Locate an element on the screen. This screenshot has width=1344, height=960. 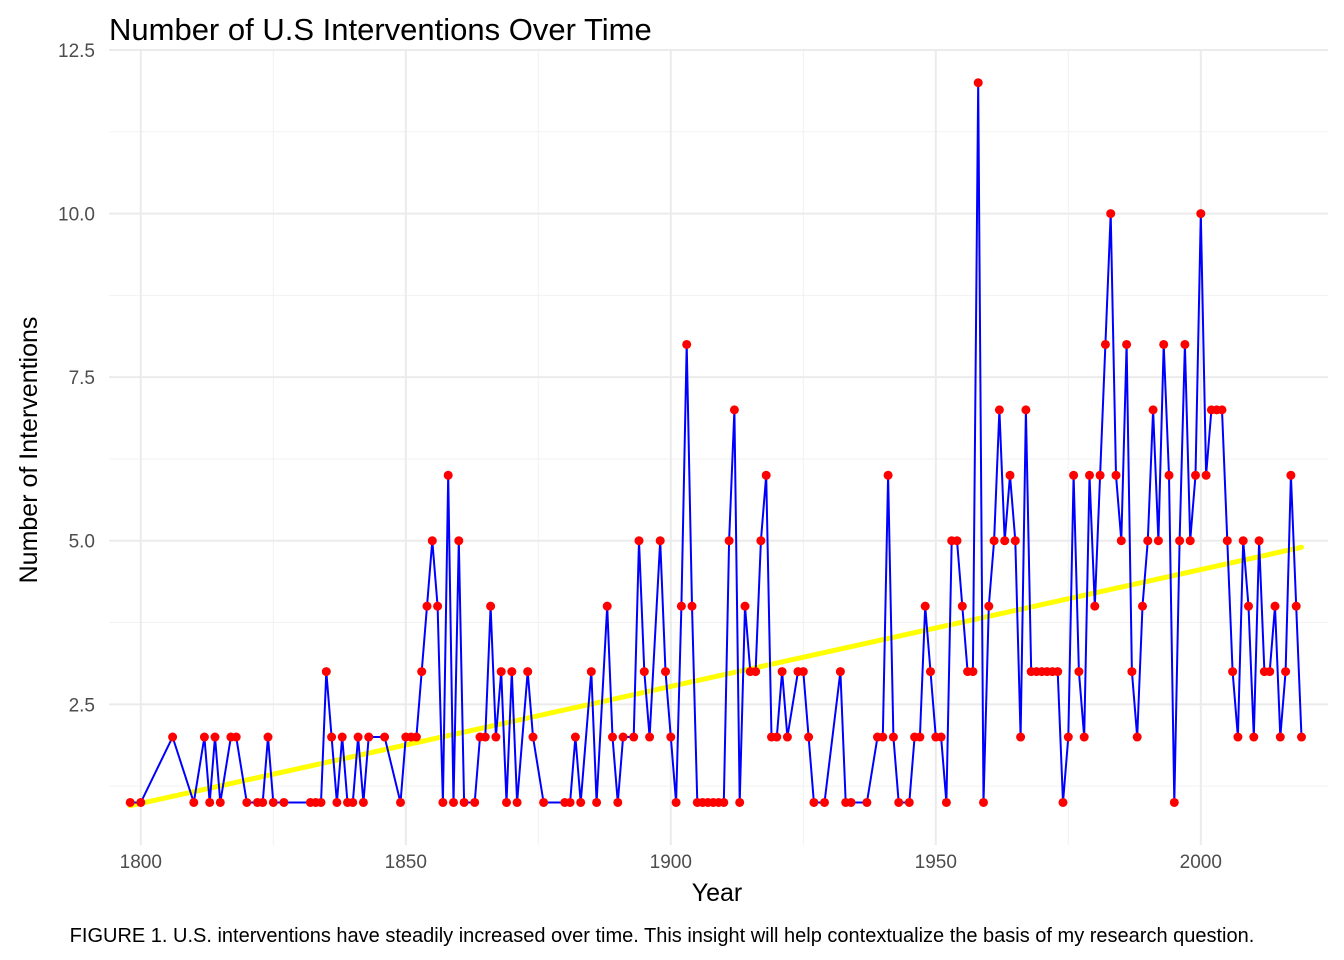
x-tick-label: 1800 is located at coordinates (141, 862).